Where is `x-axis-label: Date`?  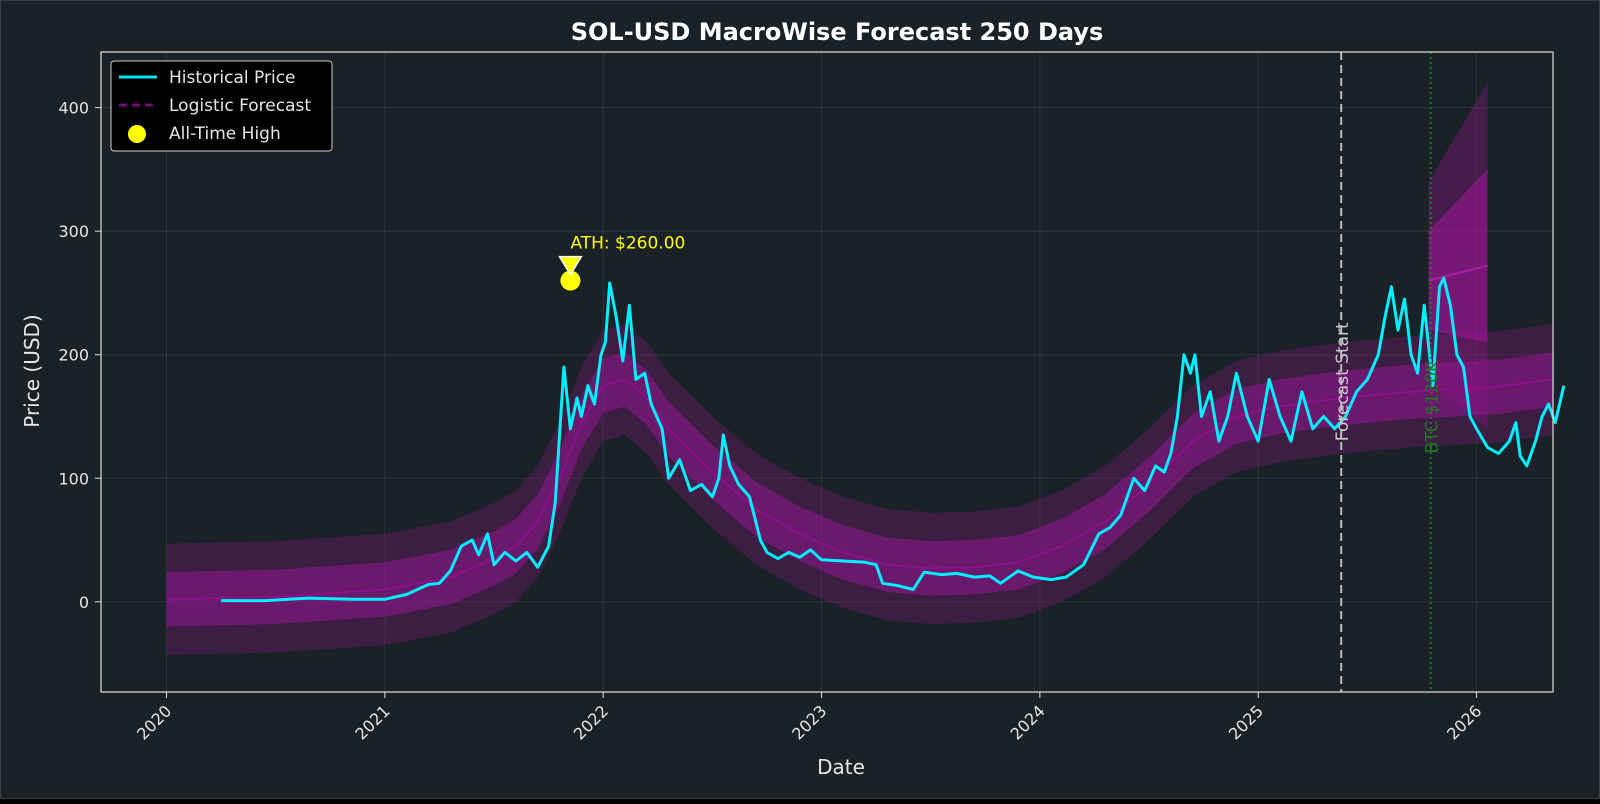 x-axis-label: Date is located at coordinates (841, 767).